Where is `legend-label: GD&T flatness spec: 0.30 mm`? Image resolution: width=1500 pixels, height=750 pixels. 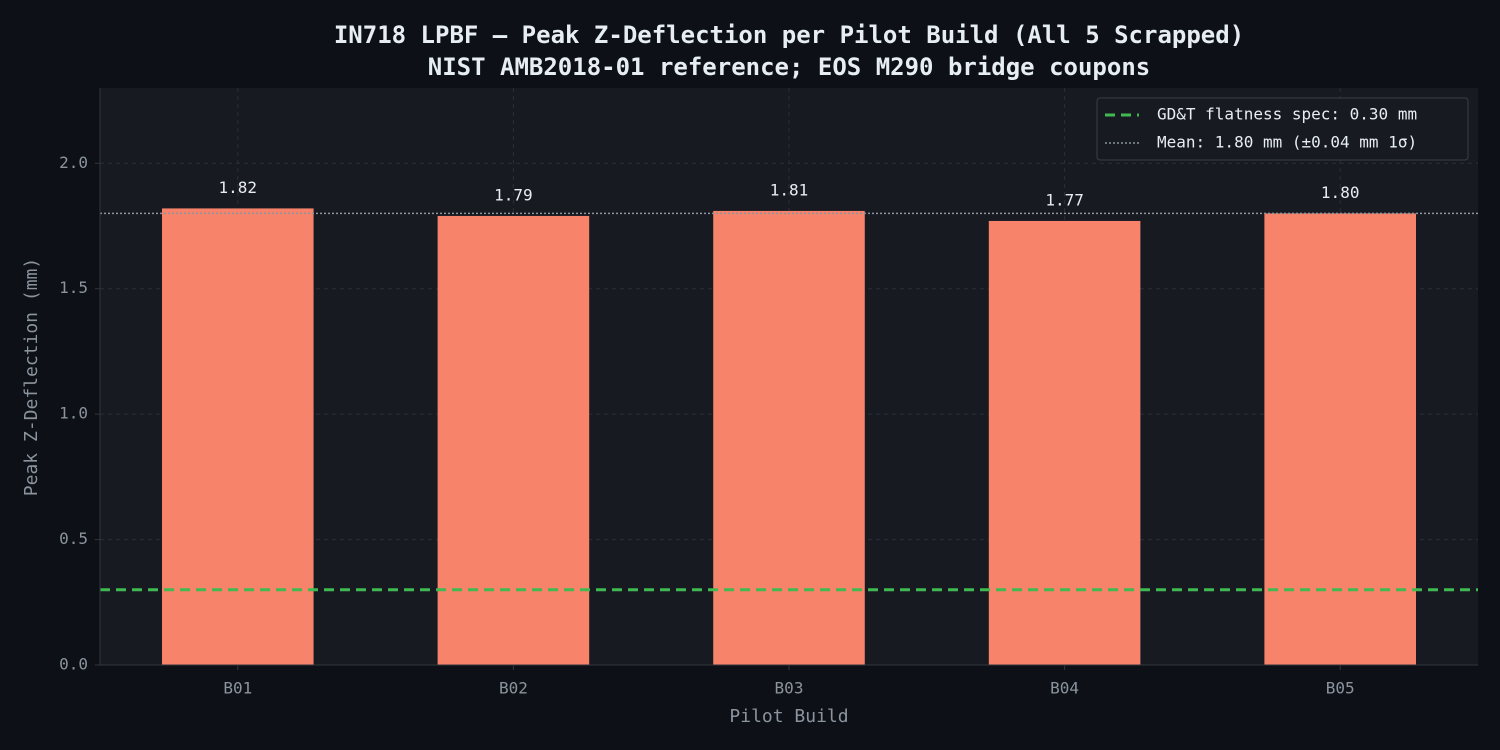 legend-label: GD&T flatness spec: 0.30 mm is located at coordinates (1287, 114).